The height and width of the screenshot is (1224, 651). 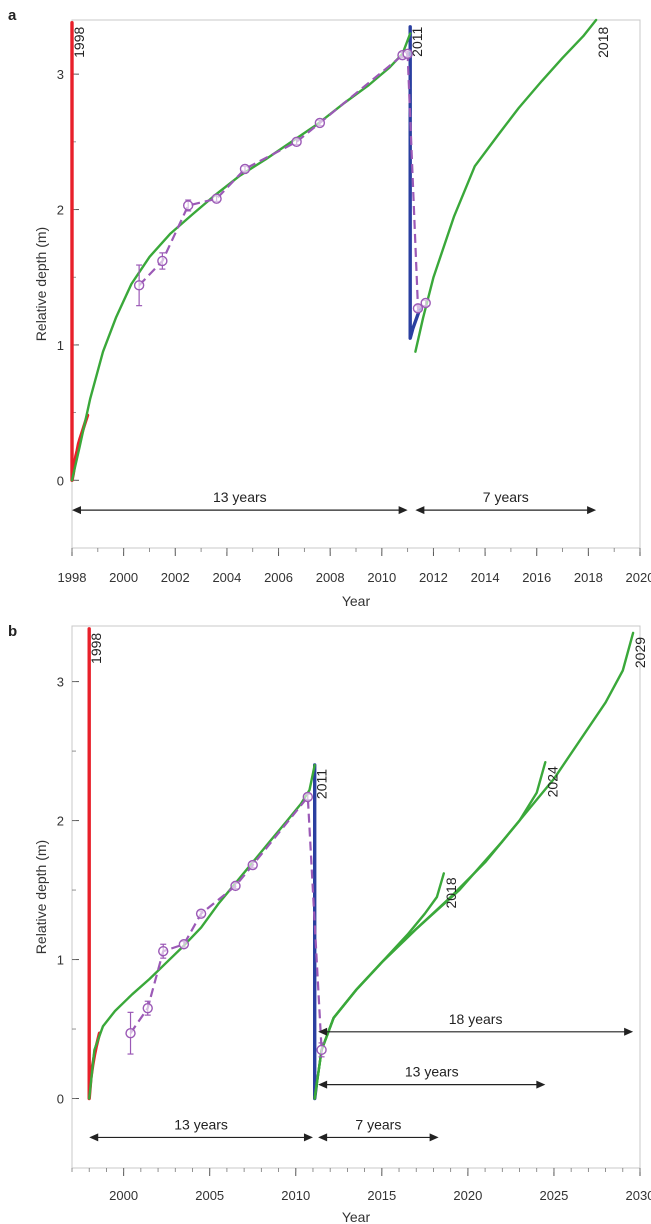 I want to click on x-tick-label: 2018, so click(x=588, y=577).